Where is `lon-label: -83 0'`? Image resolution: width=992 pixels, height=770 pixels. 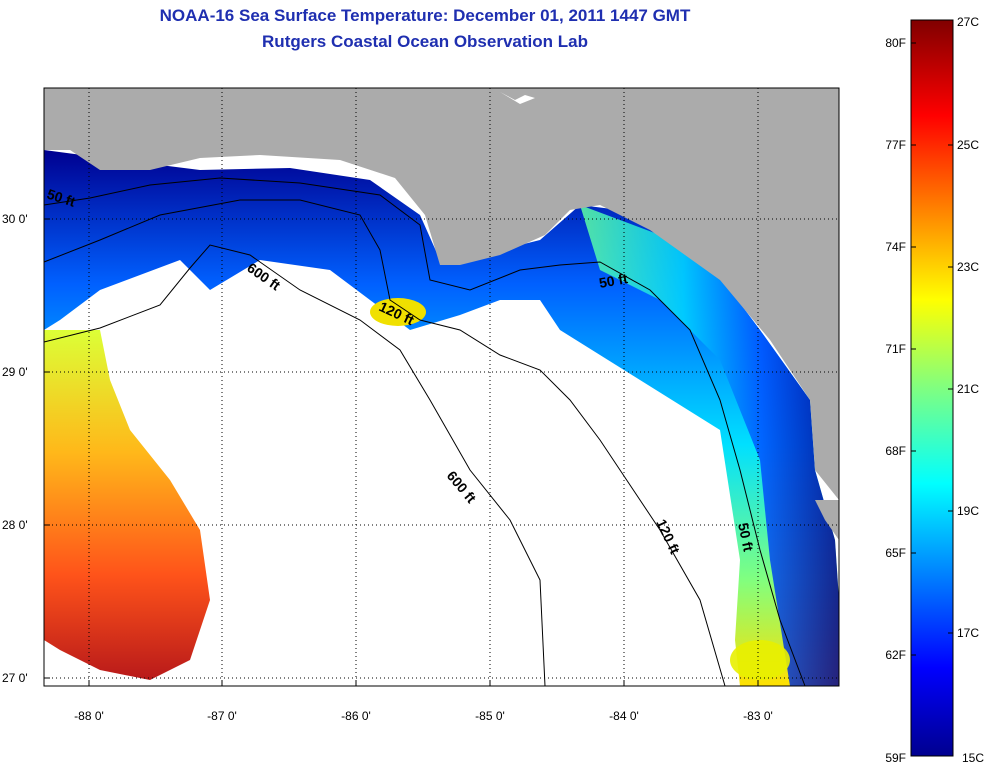
lon-label: -83 0' is located at coordinates (758, 716).